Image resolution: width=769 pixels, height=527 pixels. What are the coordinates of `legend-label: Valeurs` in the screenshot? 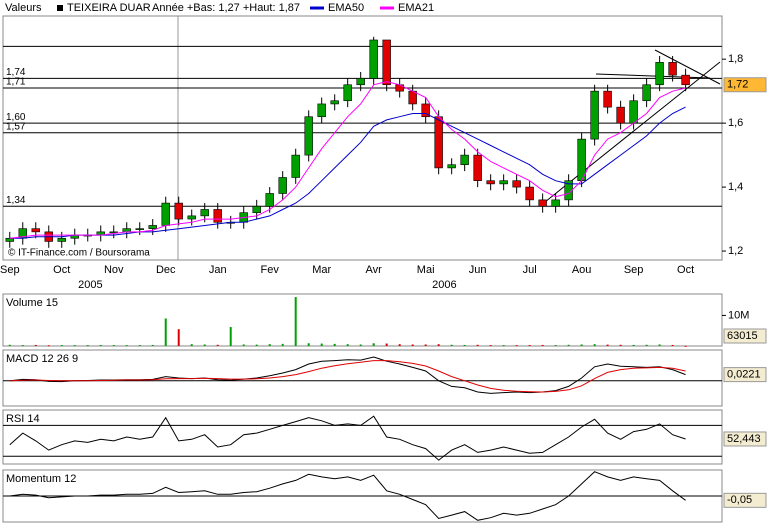 It's located at (23, 8).